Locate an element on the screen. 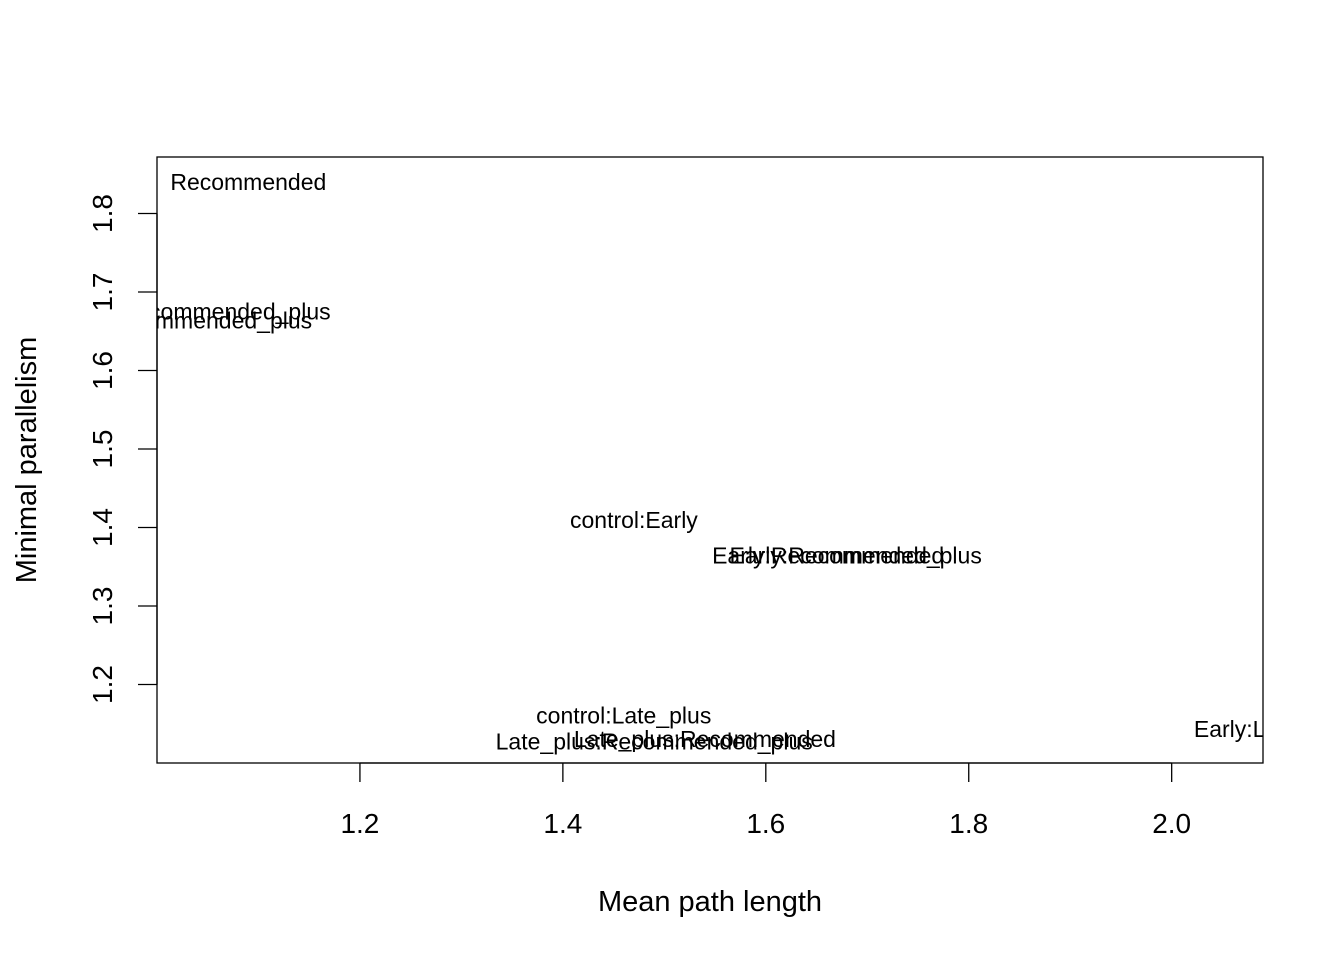 The width and height of the screenshot is (1344, 960). x-axis-title: Mean path length is located at coordinates (710, 902).